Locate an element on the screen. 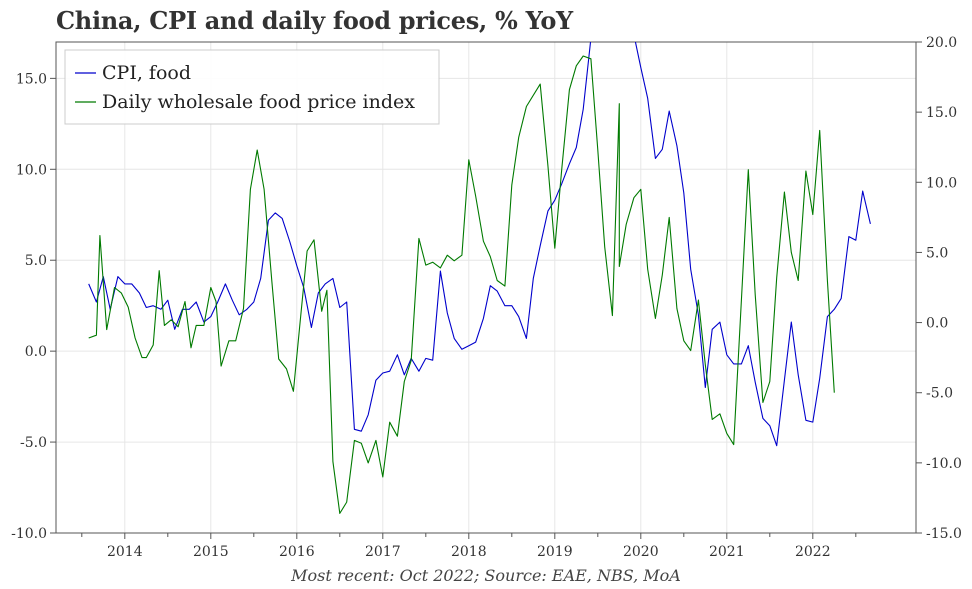 The height and width of the screenshot is (589, 972). x-tick-label: 2016 is located at coordinates (297, 552).